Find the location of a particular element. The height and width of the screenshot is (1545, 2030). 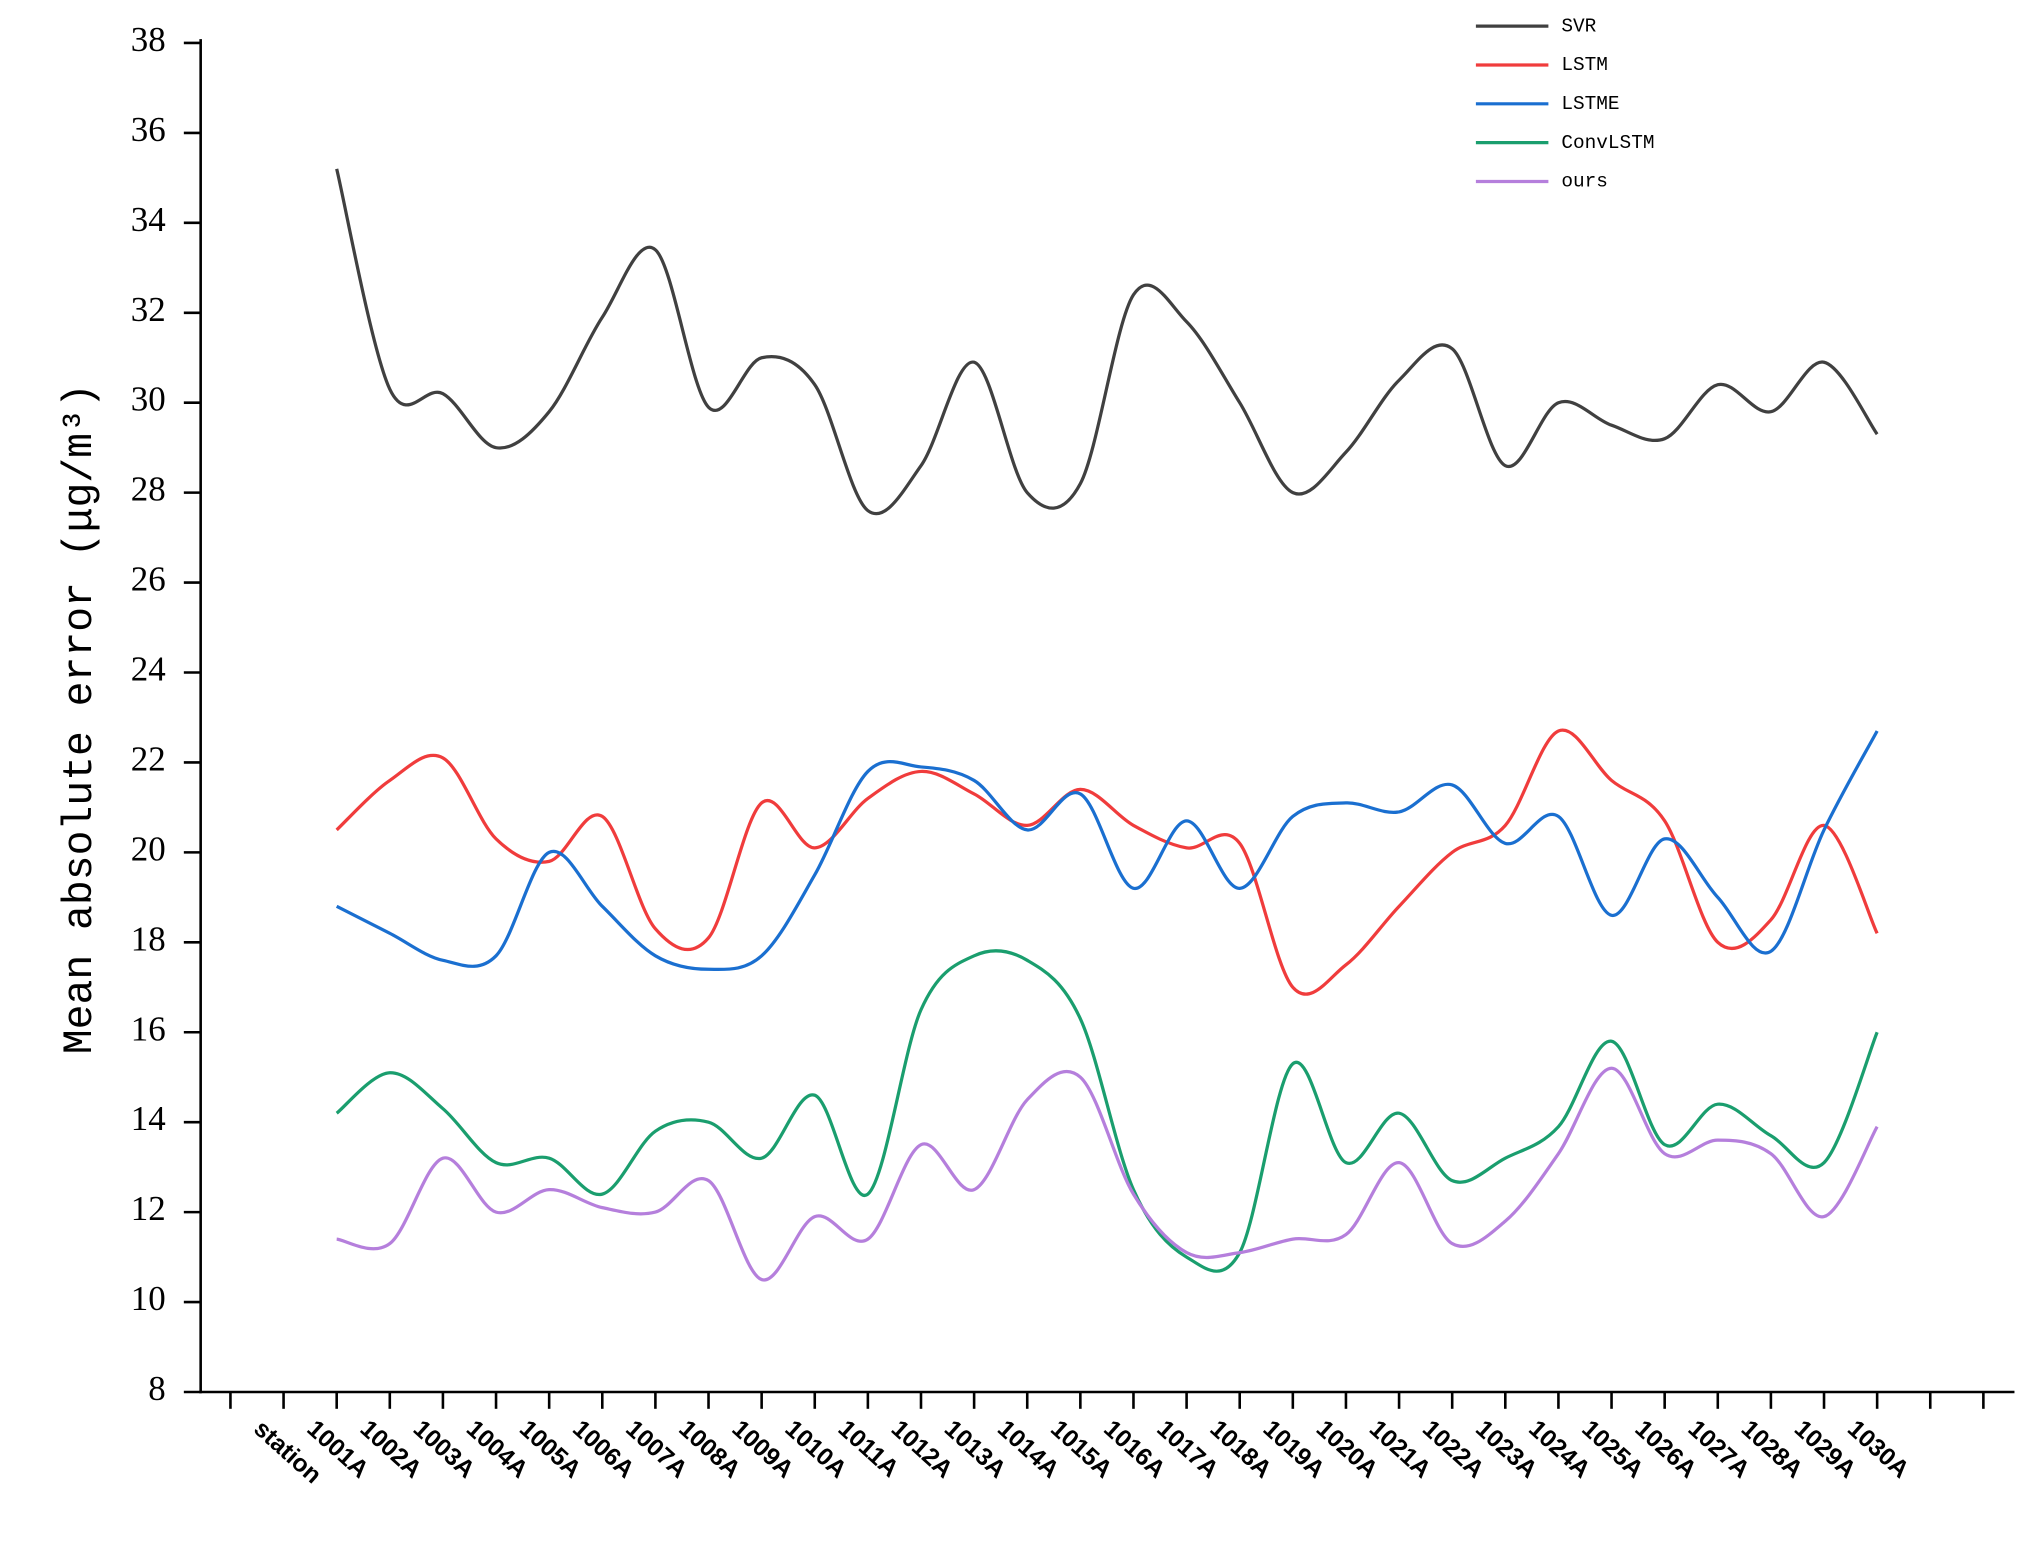

x-tick-label: 1030A is located at coordinates (1878, 1449).